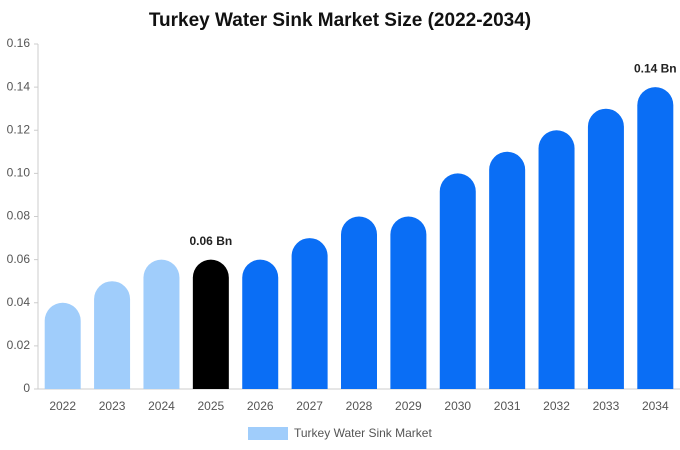 The height and width of the screenshot is (450, 680). I want to click on x-tick-label: 2030, so click(457, 406).